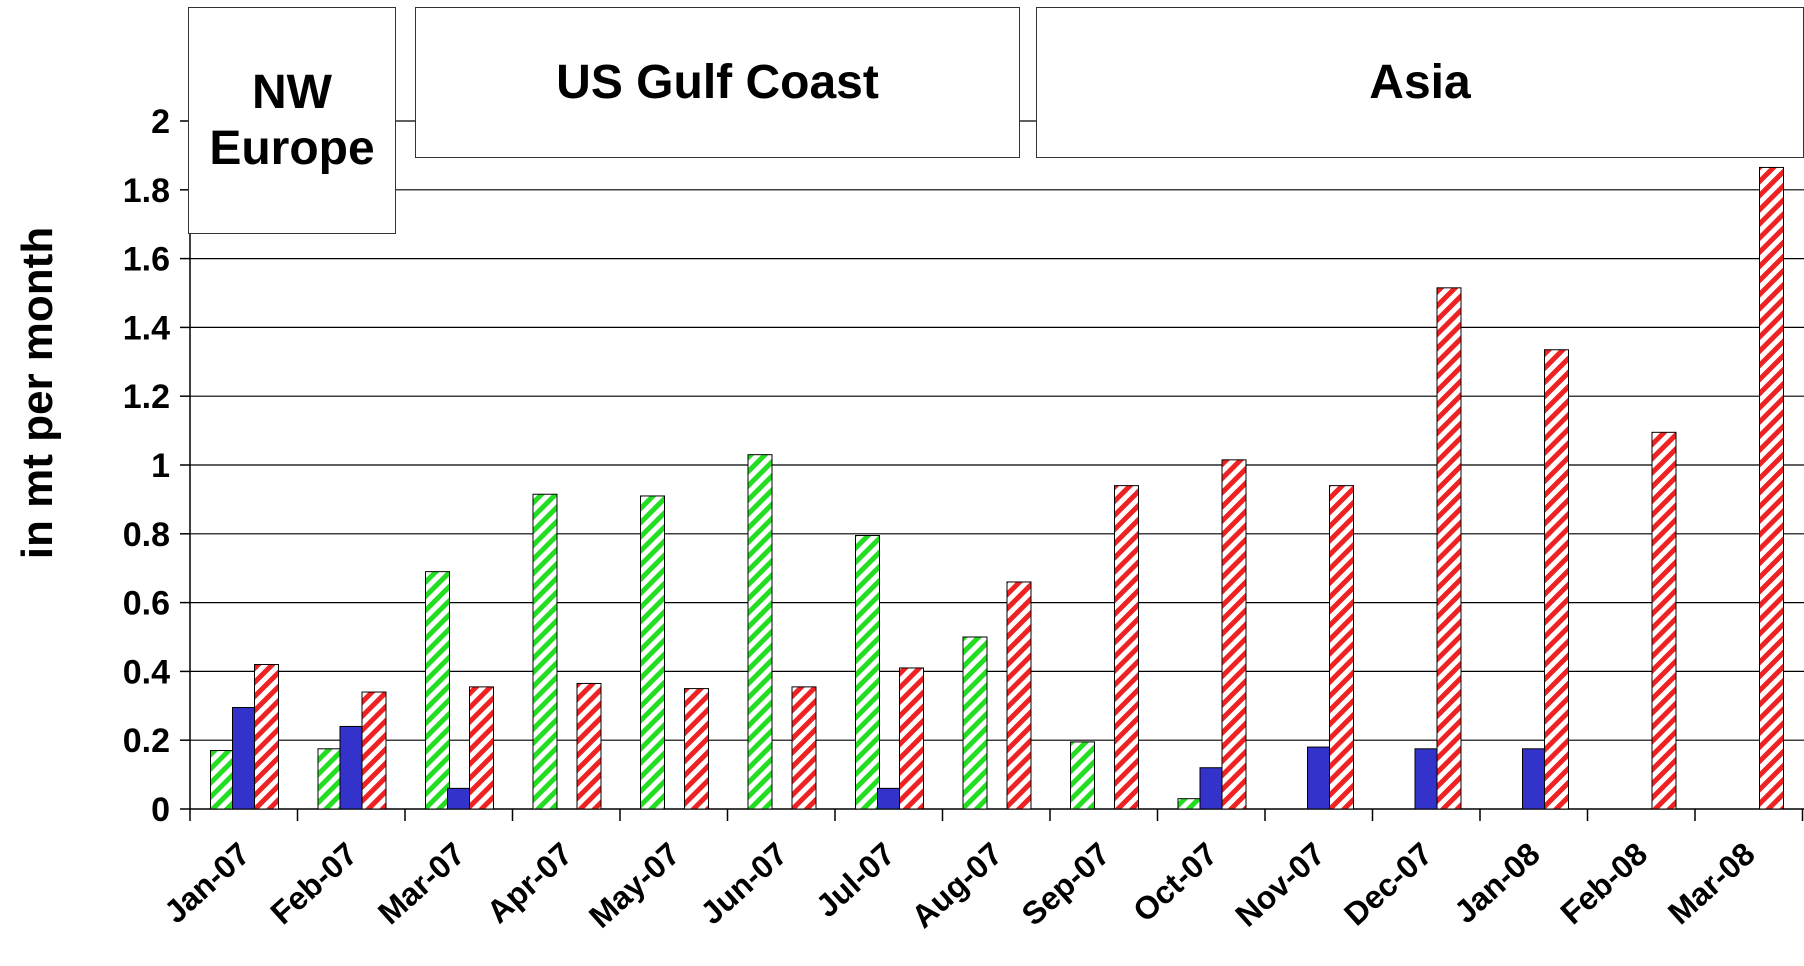 The width and height of the screenshot is (1804, 966). What do you see at coordinates (634, 884) in the screenshot?
I see `x-tick-label: May-07` at bounding box center [634, 884].